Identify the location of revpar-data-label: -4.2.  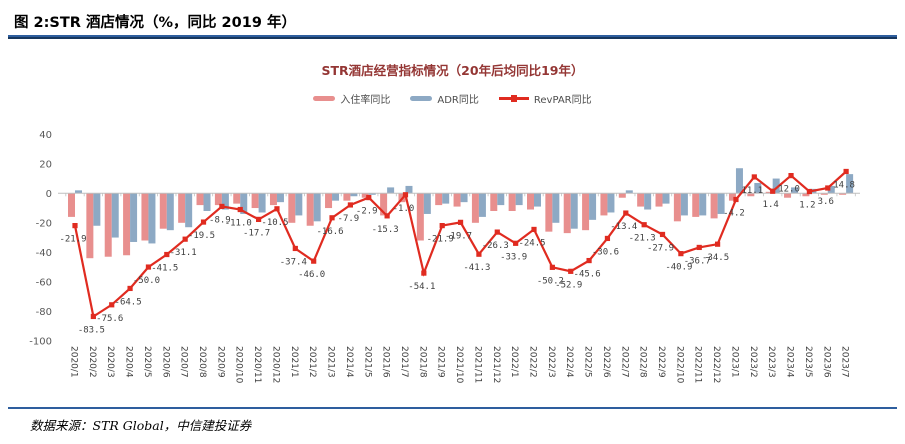
(734, 213).